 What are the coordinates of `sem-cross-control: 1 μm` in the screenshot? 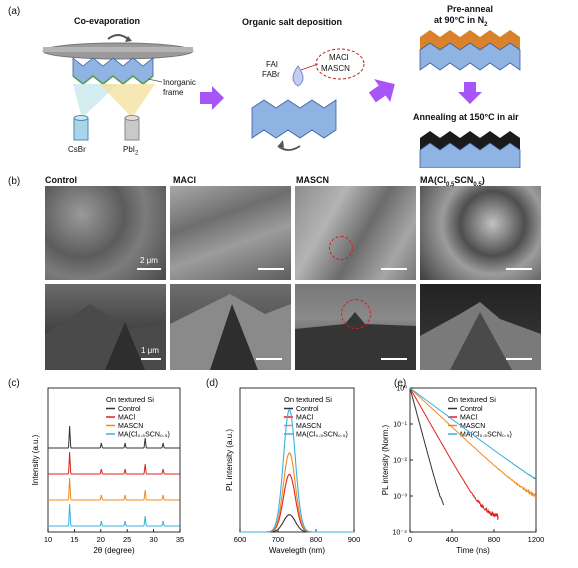 It's located at (105, 327).